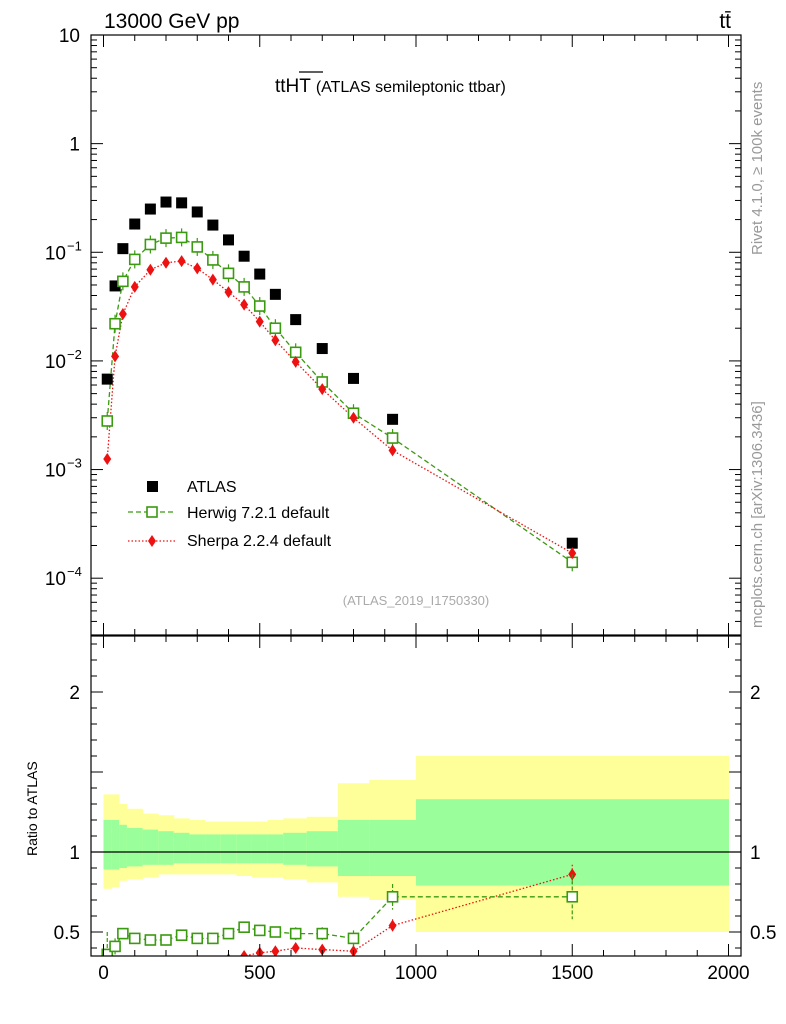 This screenshot has height=1024, width=786. I want to click on legend-atlas-marker, so click(152, 486).